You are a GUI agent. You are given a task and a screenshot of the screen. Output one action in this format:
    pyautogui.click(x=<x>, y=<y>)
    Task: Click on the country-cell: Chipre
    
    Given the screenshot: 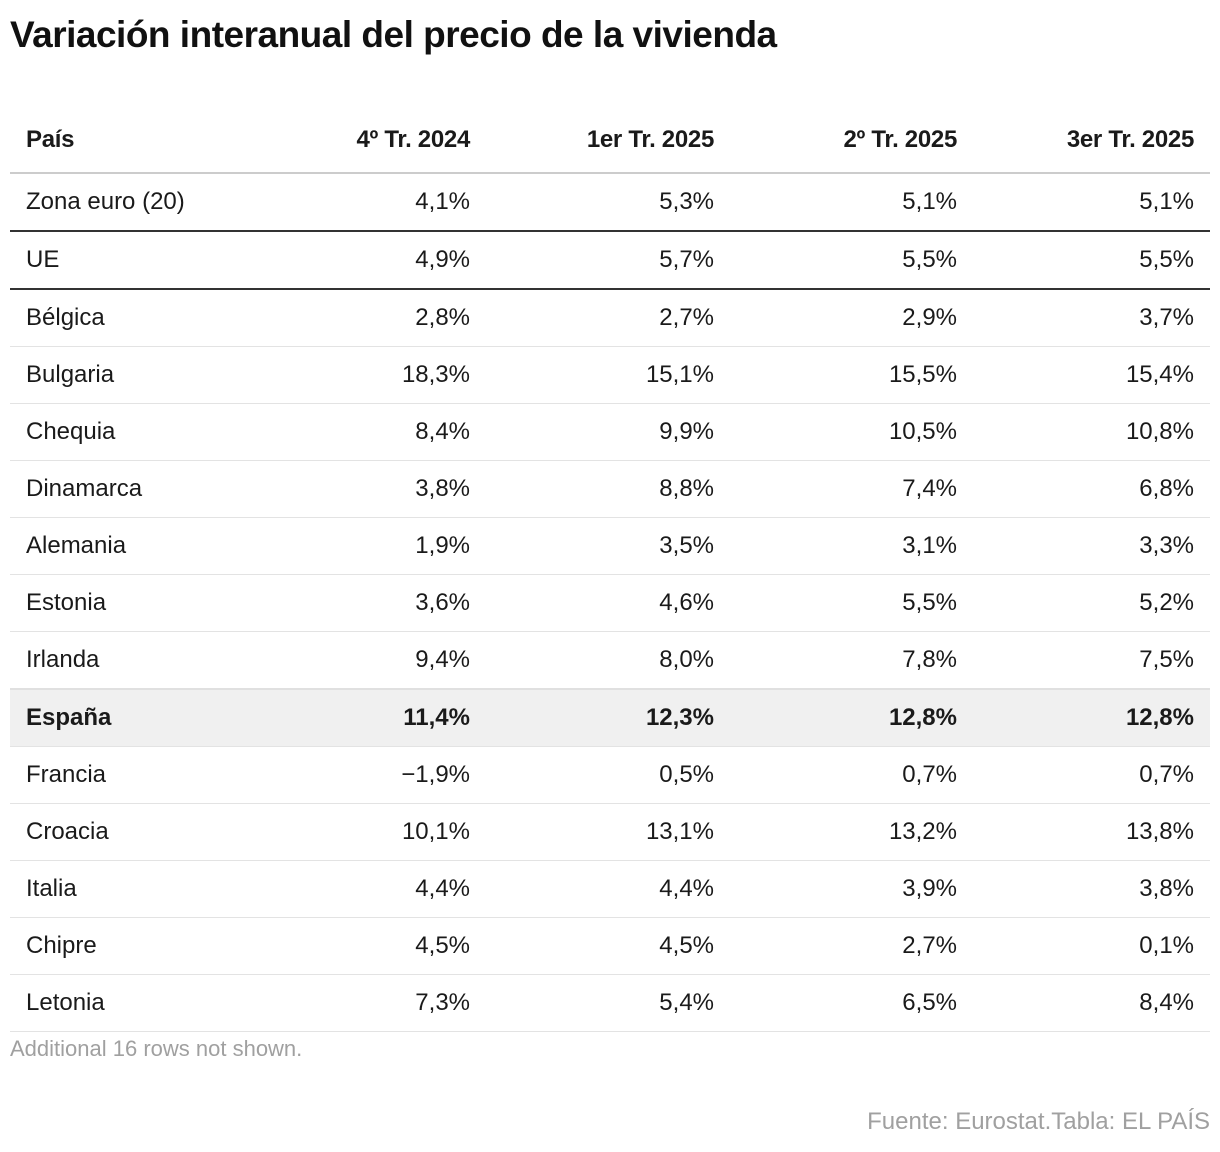 What is the action you would take?
    pyautogui.click(x=118, y=946)
    